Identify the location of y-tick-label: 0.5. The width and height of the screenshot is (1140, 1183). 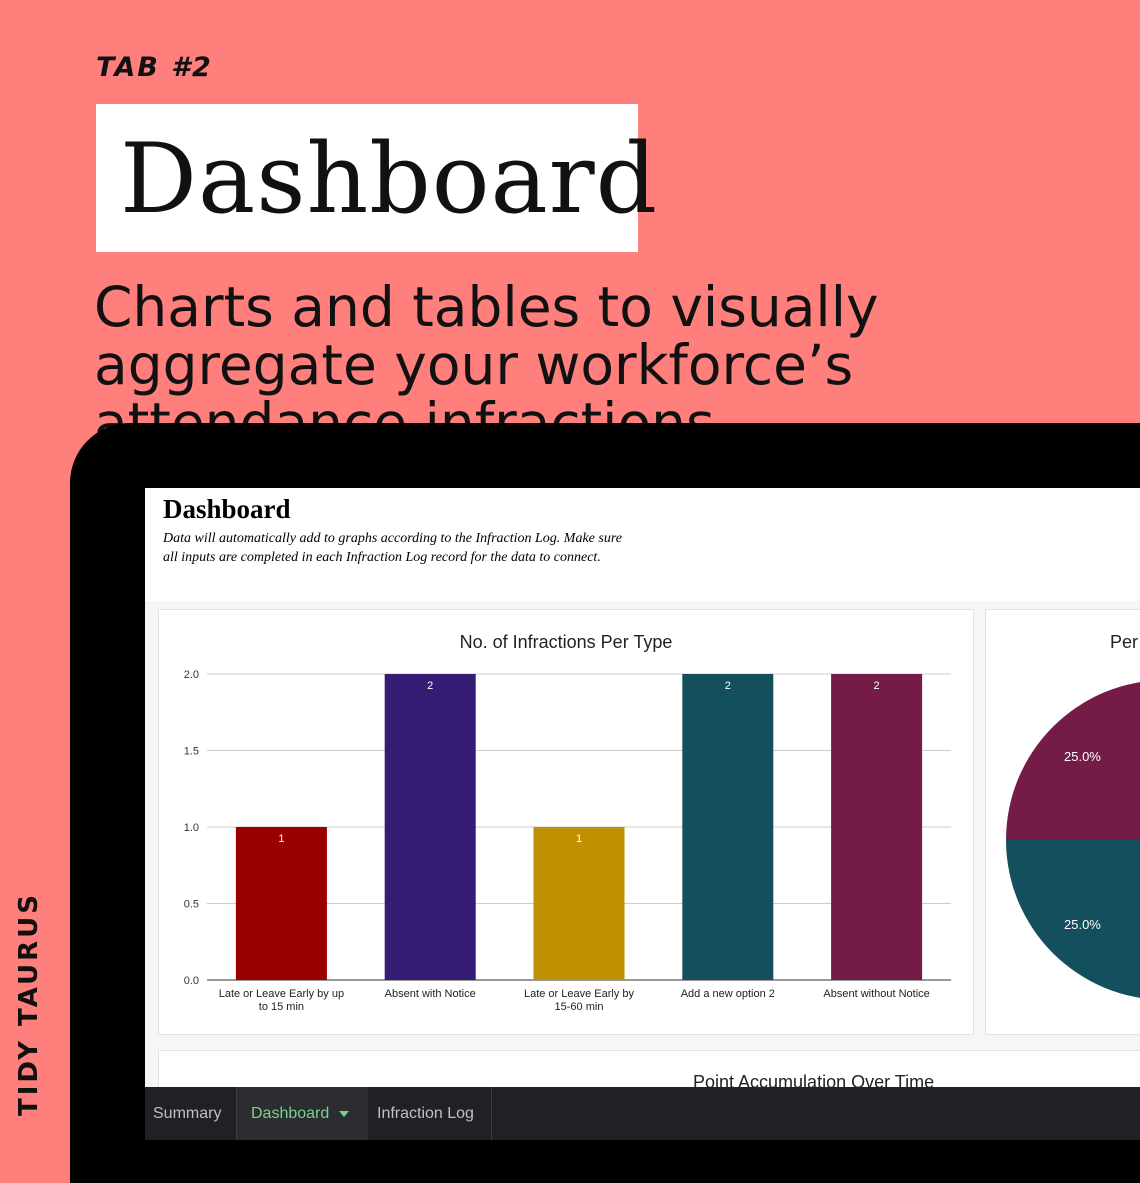
(191, 905).